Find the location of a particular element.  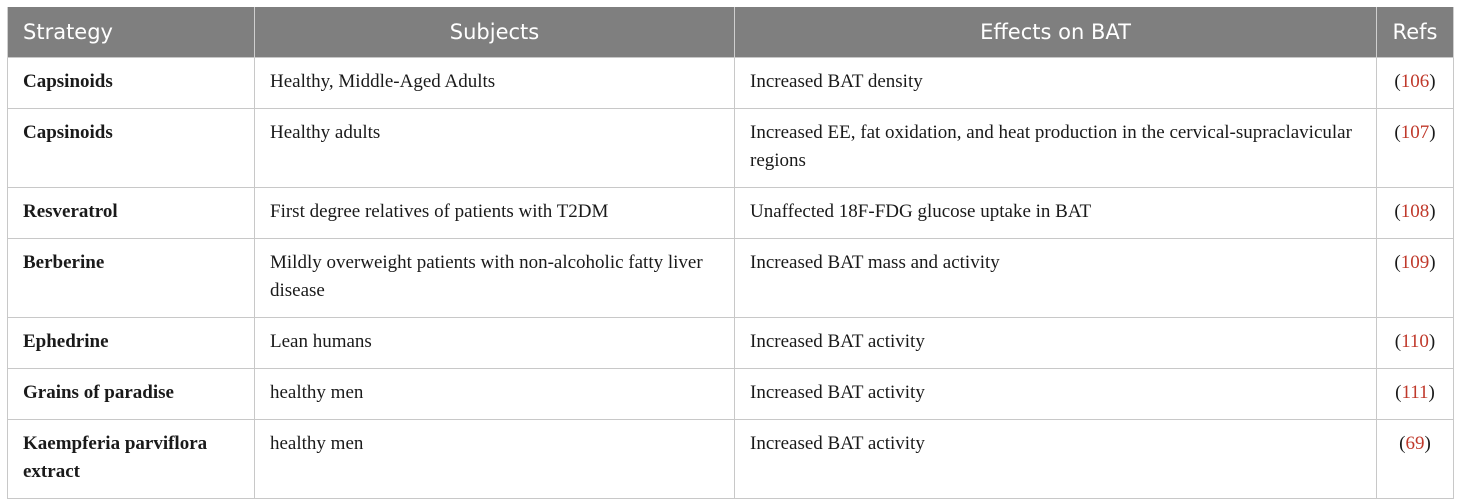

cell-ref: (107) is located at coordinates (1415, 148).